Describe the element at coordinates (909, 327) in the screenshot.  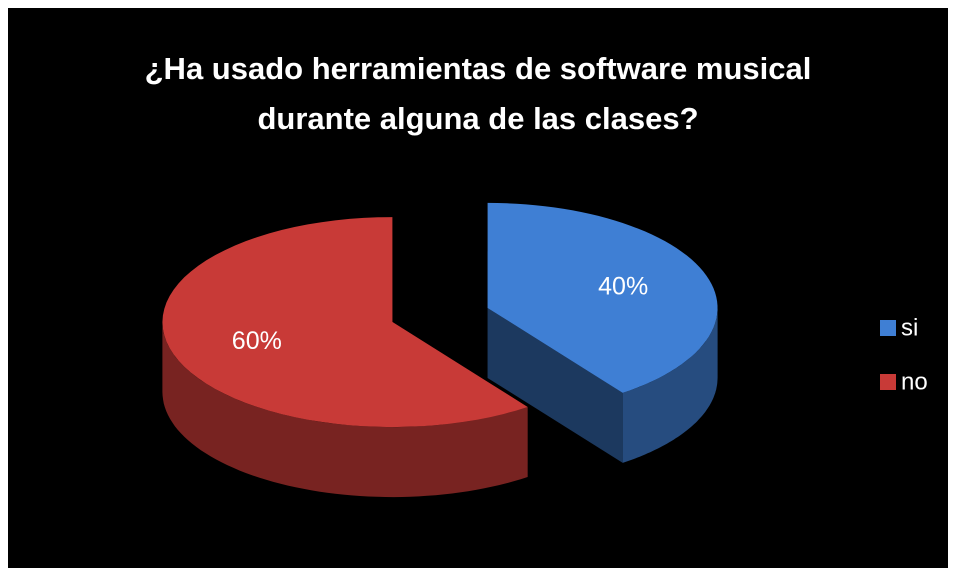
I see `legend-label: si` at that location.